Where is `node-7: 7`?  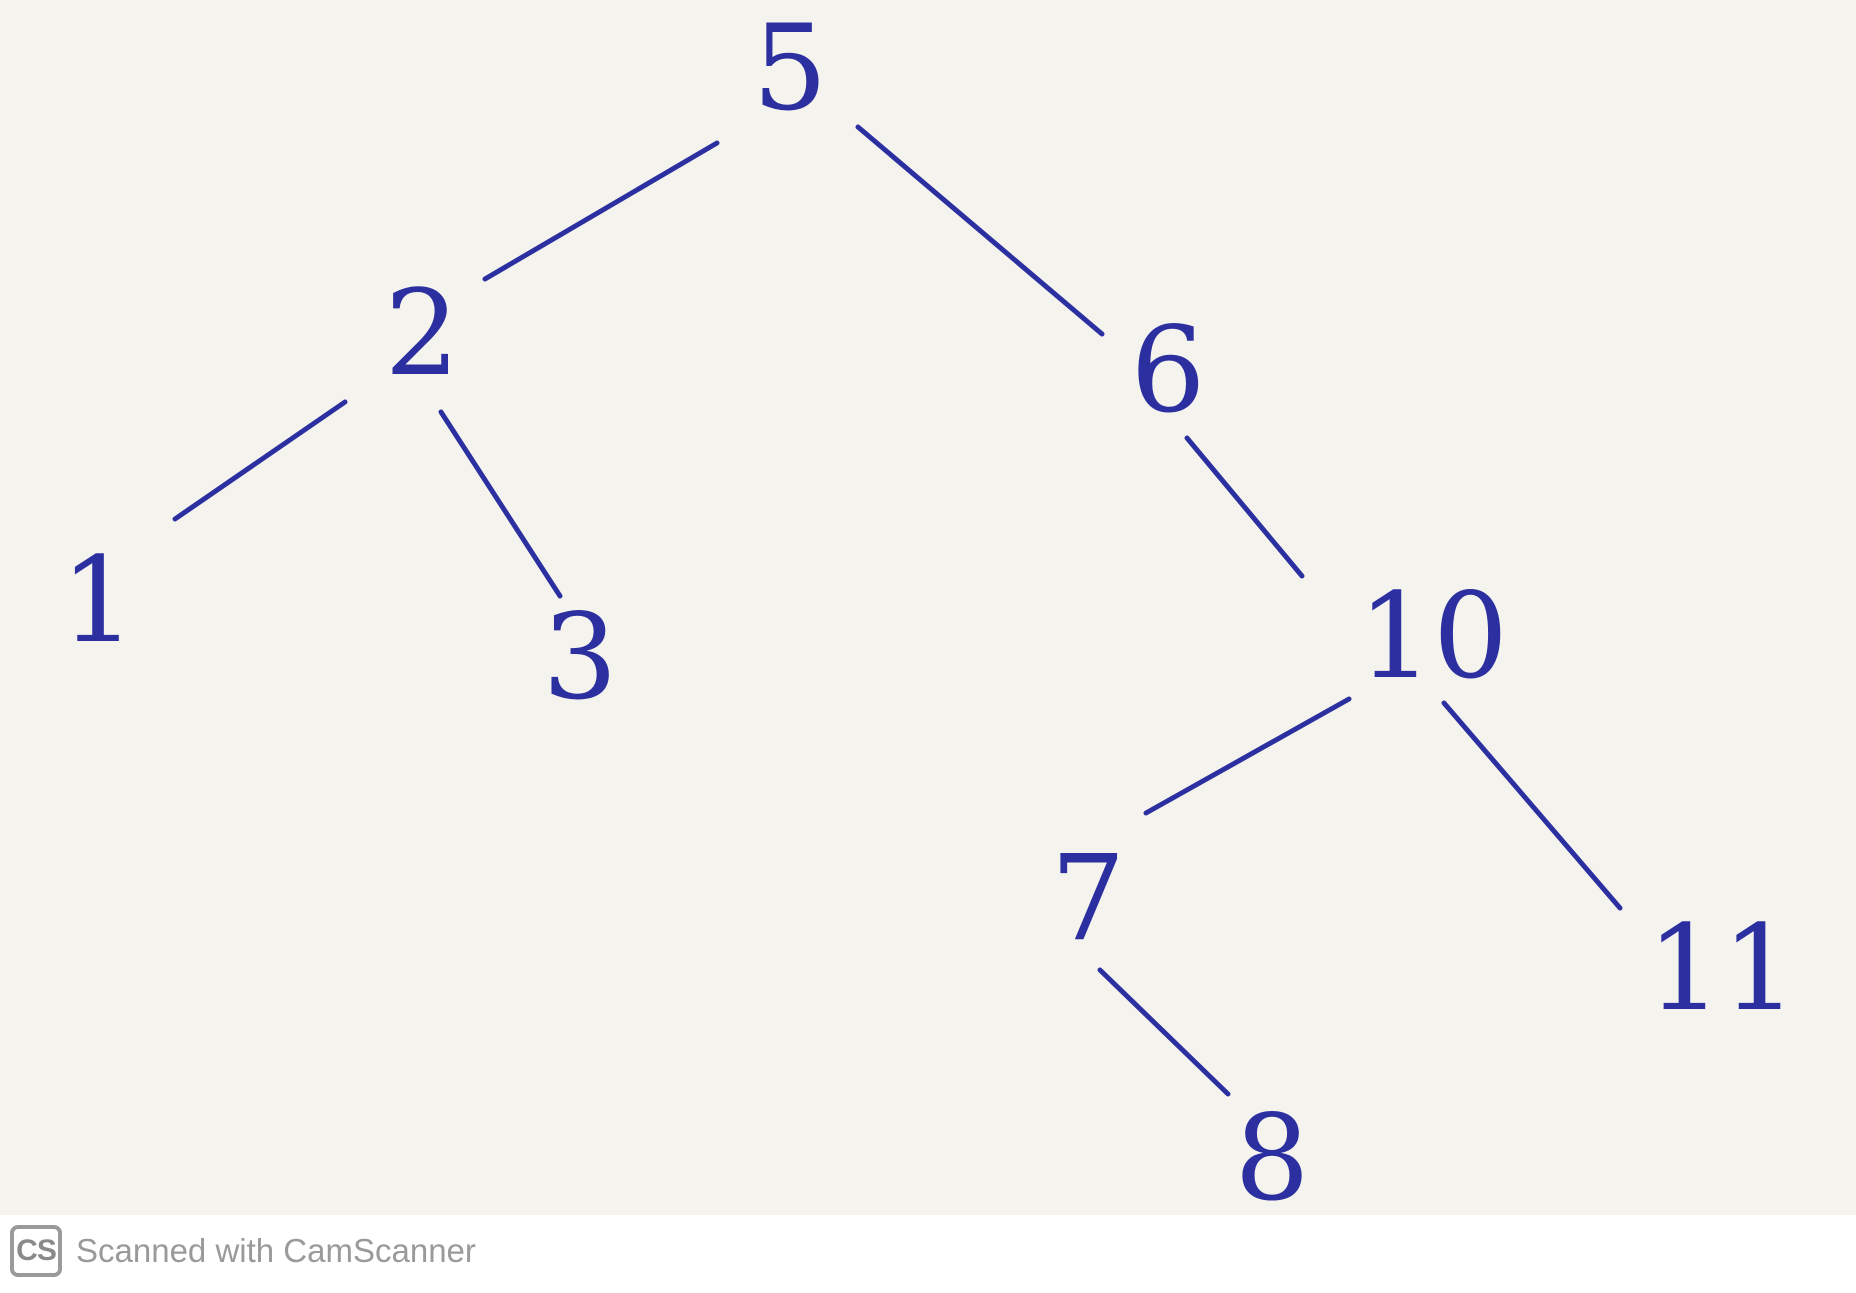 node-7: 7 is located at coordinates (1087, 898).